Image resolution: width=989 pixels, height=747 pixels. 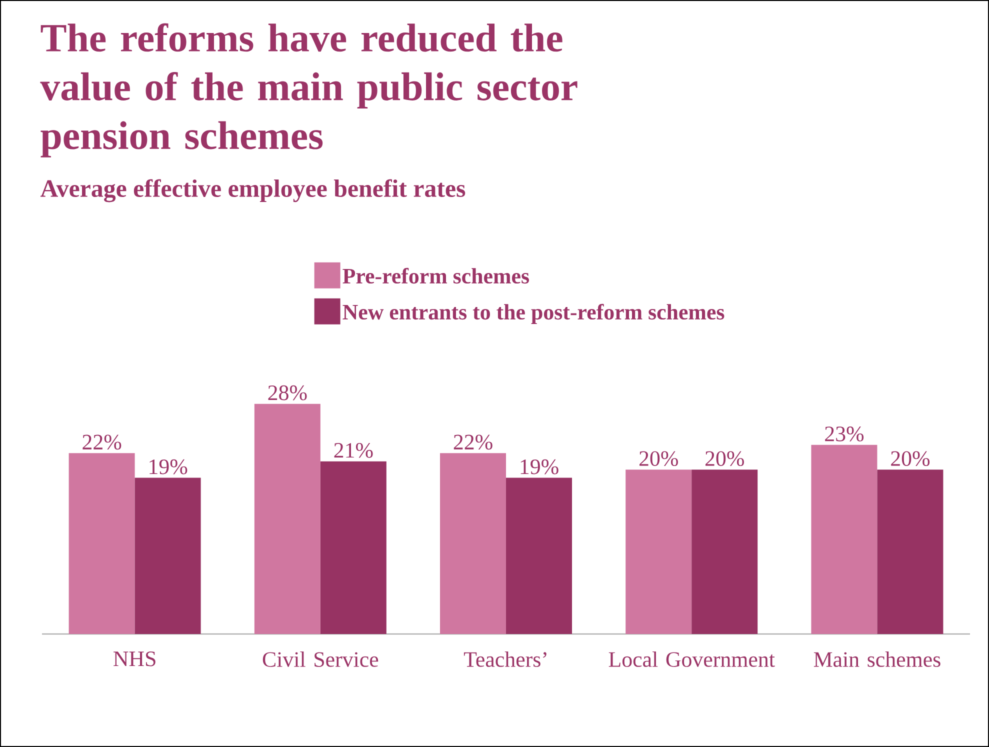 I want to click on data-label: 23%, so click(x=844, y=434).